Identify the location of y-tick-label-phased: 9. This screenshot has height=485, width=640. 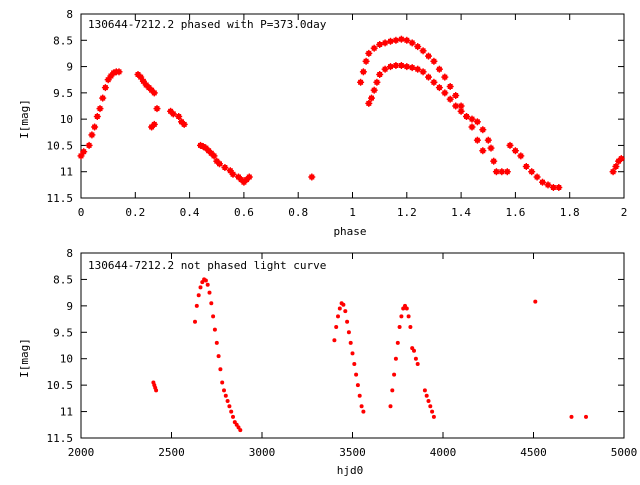
(69, 67).